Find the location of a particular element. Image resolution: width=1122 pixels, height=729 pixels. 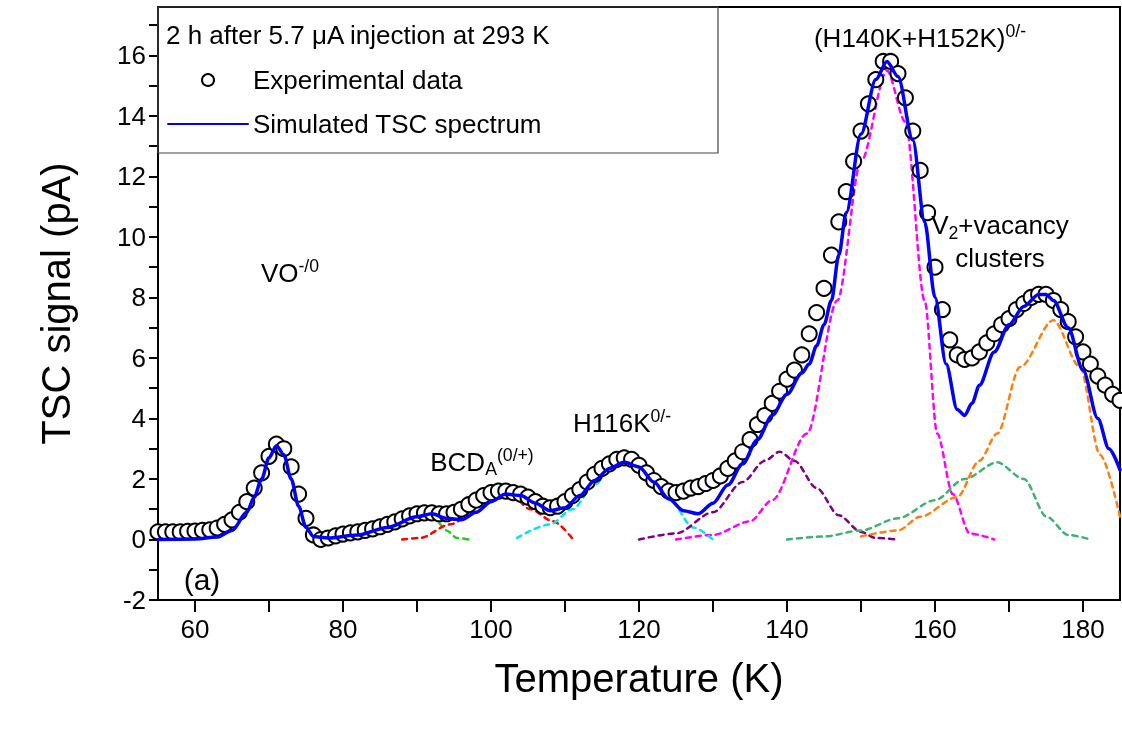

line-series is located at coordinates (938, 501).